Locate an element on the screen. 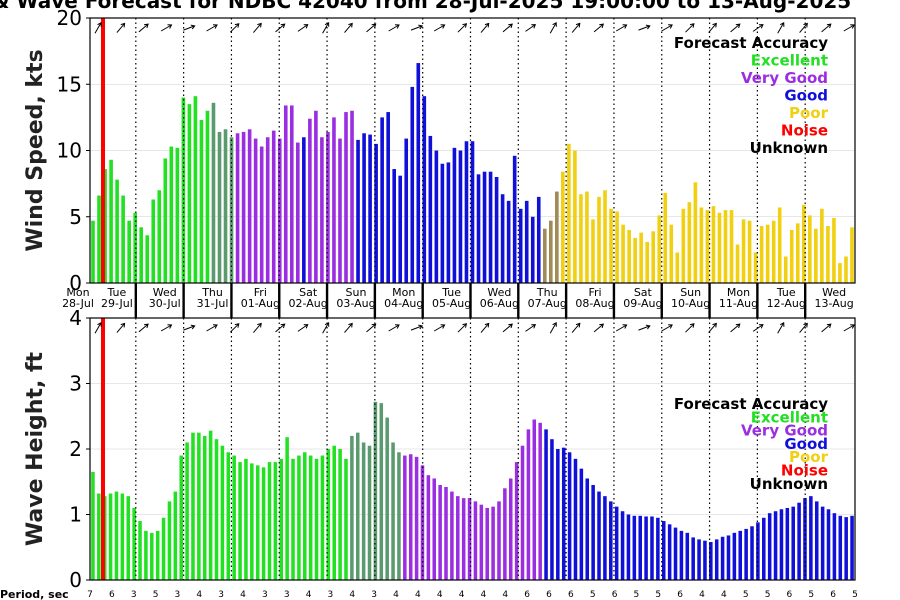 The width and height of the screenshot is (900, 600). day-date: 12-Aug is located at coordinates (786, 303).